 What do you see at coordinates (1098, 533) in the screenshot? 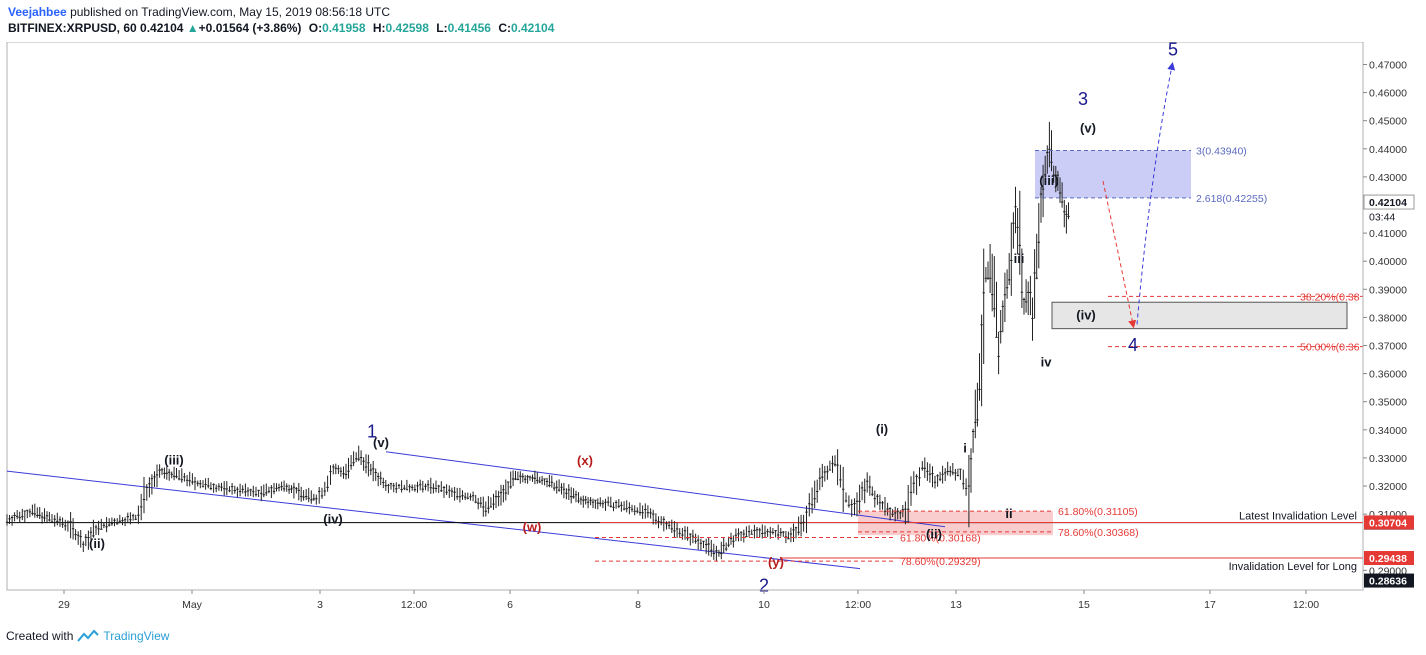
I see `fib-level-label: 78.60%(0.30368)` at bounding box center [1098, 533].